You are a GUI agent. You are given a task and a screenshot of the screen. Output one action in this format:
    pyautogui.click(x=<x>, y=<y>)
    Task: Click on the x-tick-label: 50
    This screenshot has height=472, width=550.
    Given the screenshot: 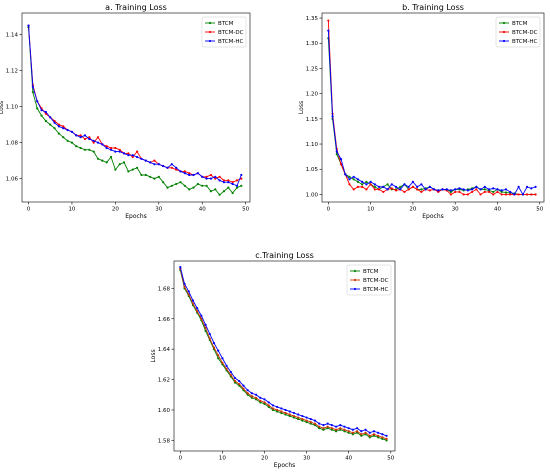 What is the action you would take?
    pyautogui.click(x=539, y=210)
    